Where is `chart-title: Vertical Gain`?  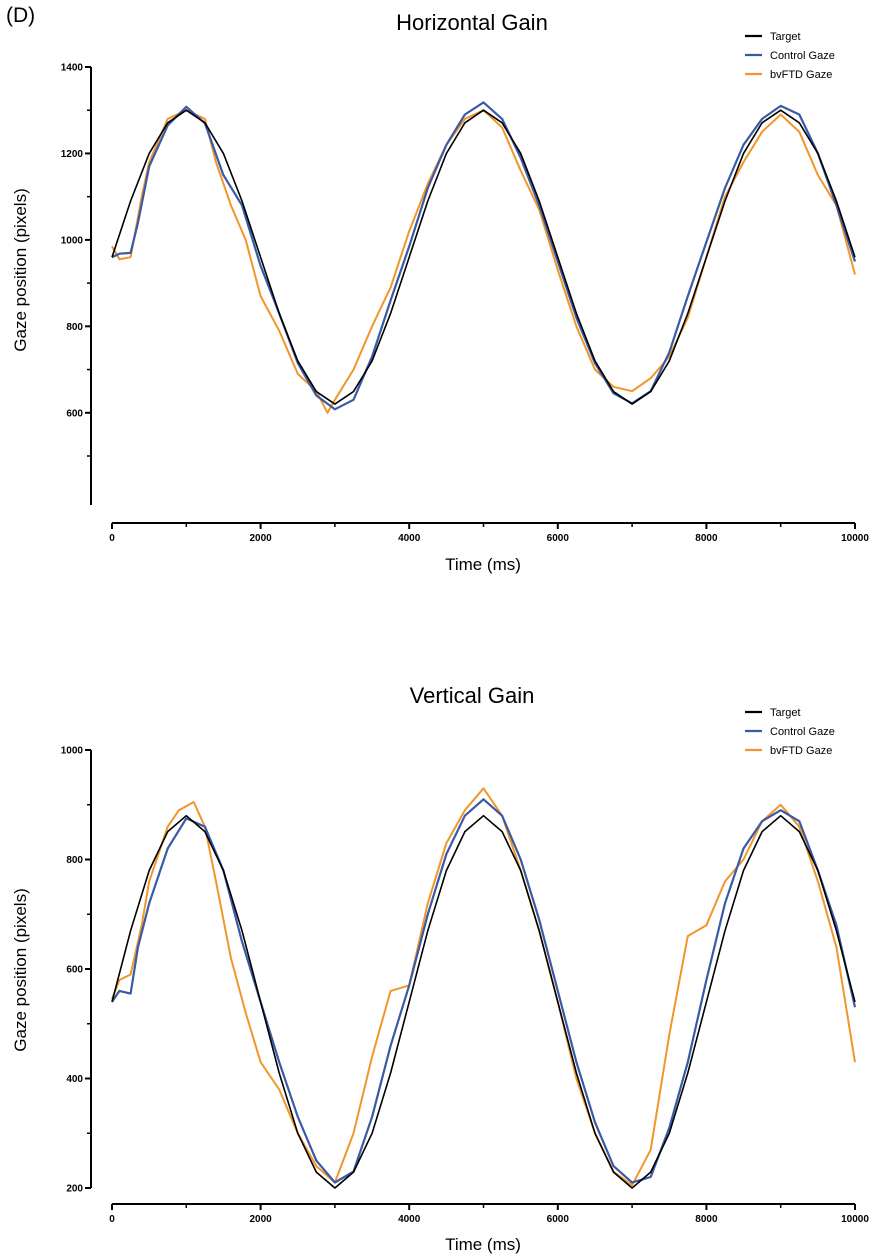
chart-title: Vertical Gain is located at coordinates (472, 695).